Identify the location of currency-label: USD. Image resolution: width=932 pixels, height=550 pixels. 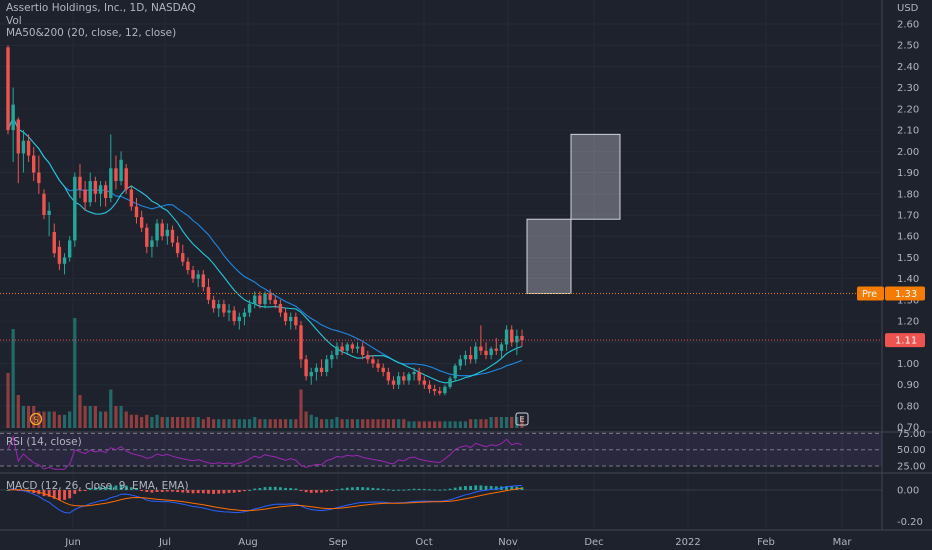
(908, 8).